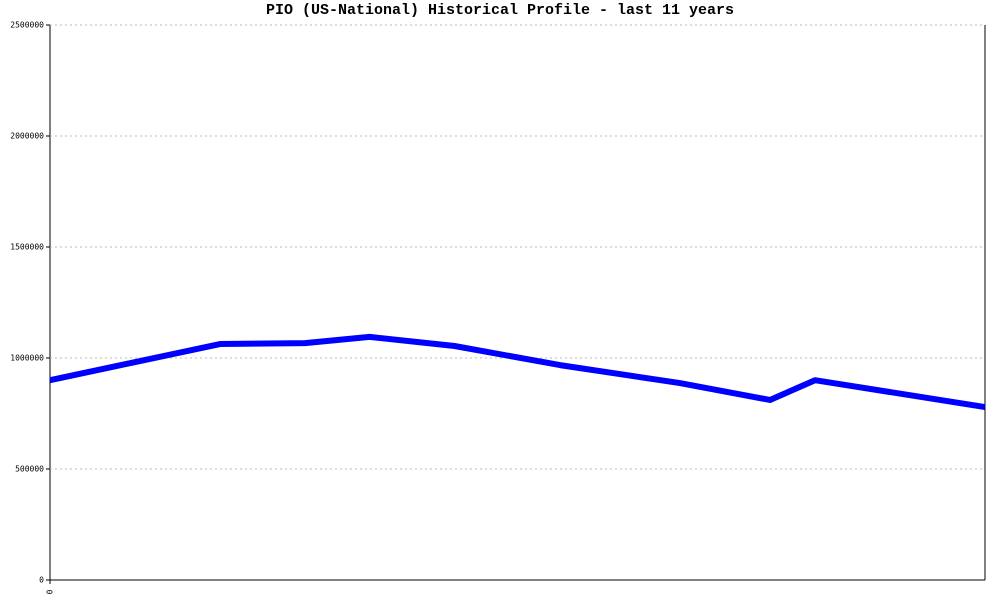 The width and height of the screenshot is (1000, 600). Describe the element at coordinates (517, 372) in the screenshot. I see `data-line` at that location.